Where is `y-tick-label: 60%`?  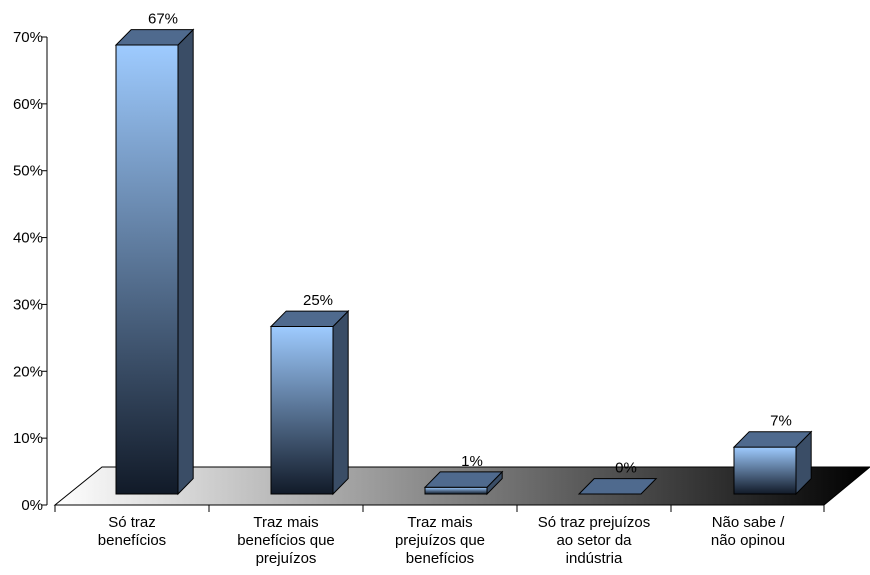 y-tick-label: 60% is located at coordinates (28, 104).